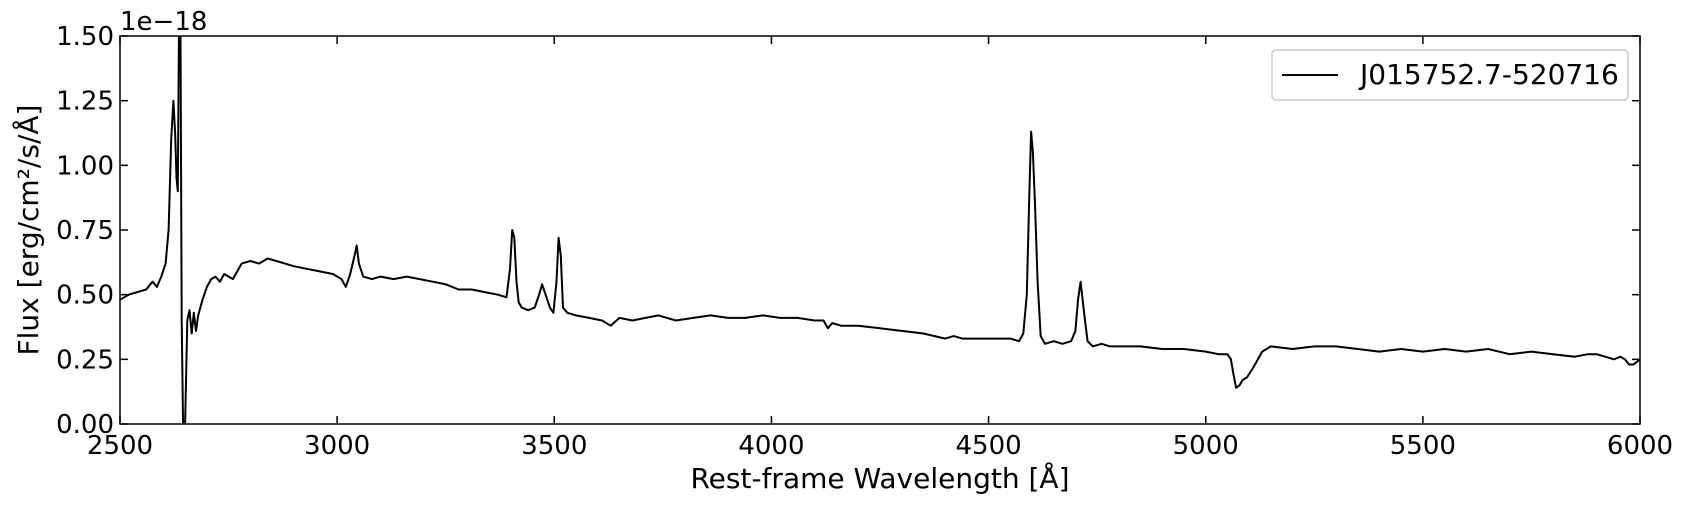 The width and height of the screenshot is (1683, 506). Describe the element at coordinates (85, 425) in the screenshot. I see `y-tick-label: 0.00` at that location.